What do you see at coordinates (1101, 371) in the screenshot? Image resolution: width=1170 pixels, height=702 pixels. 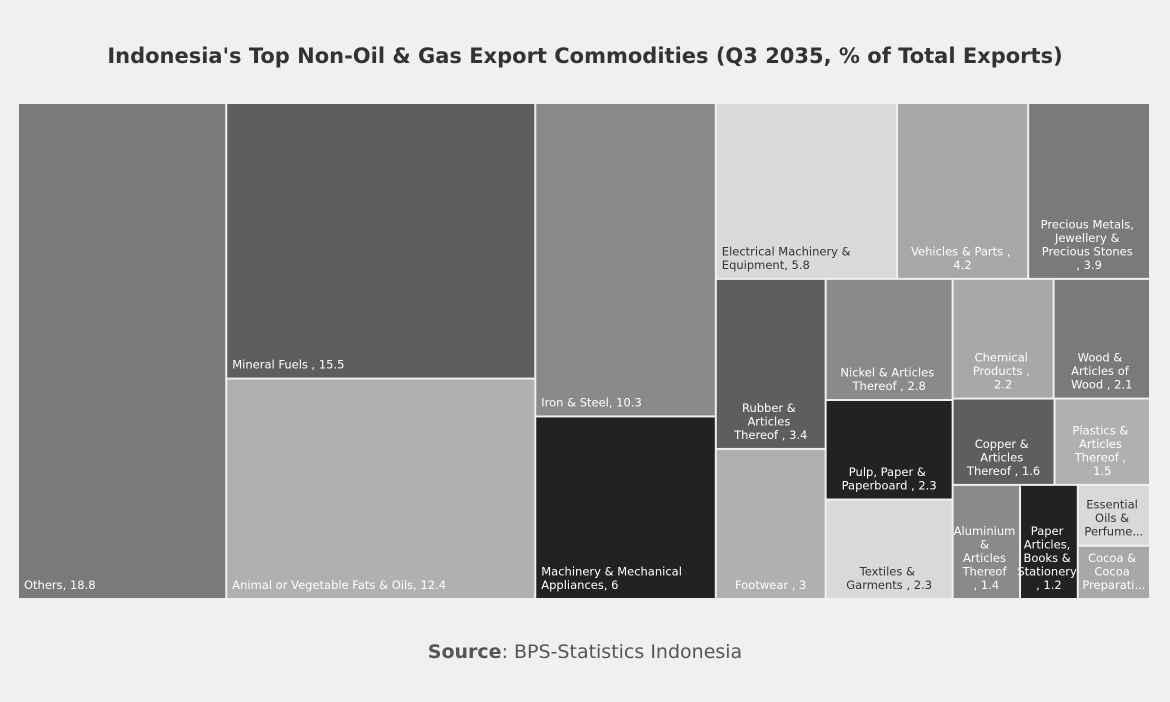 I see `tile-label: Wood & Articles of Wood , 2.1` at bounding box center [1101, 371].